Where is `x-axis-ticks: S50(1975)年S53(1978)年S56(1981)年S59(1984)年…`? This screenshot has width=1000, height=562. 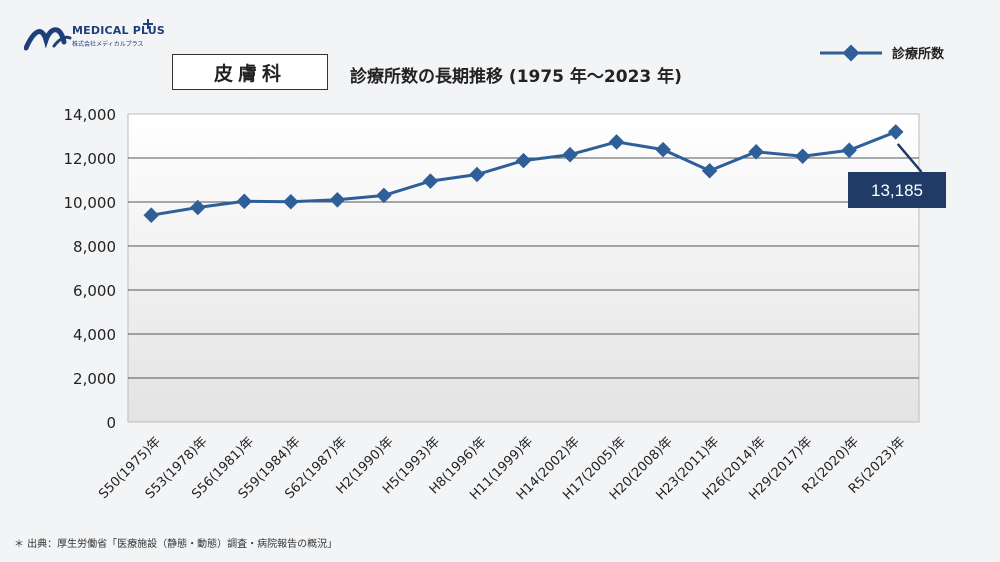 x-axis-ticks: S50(1975)年S53(1978)年S56(1981)年S59(1984)年… is located at coordinates (502, 468).